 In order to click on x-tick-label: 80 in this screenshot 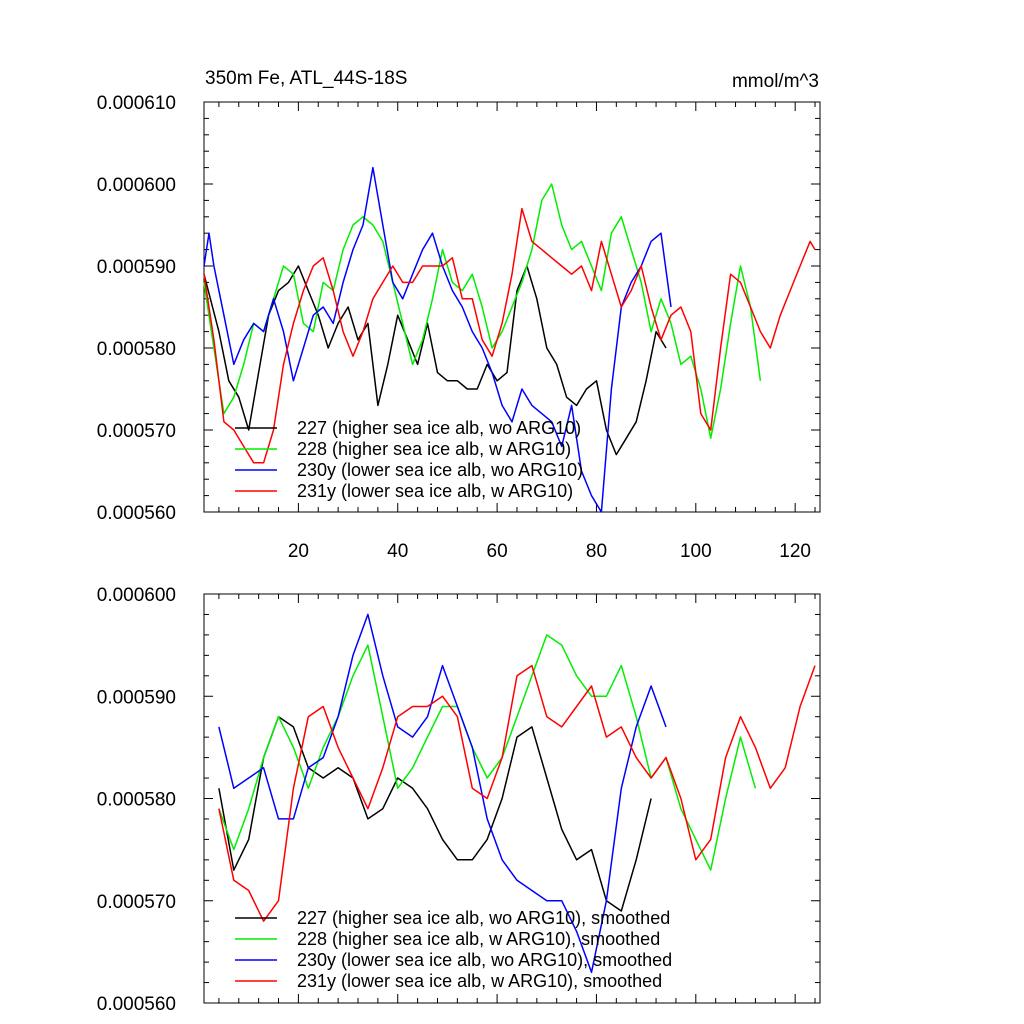, I will do `click(596, 551)`.